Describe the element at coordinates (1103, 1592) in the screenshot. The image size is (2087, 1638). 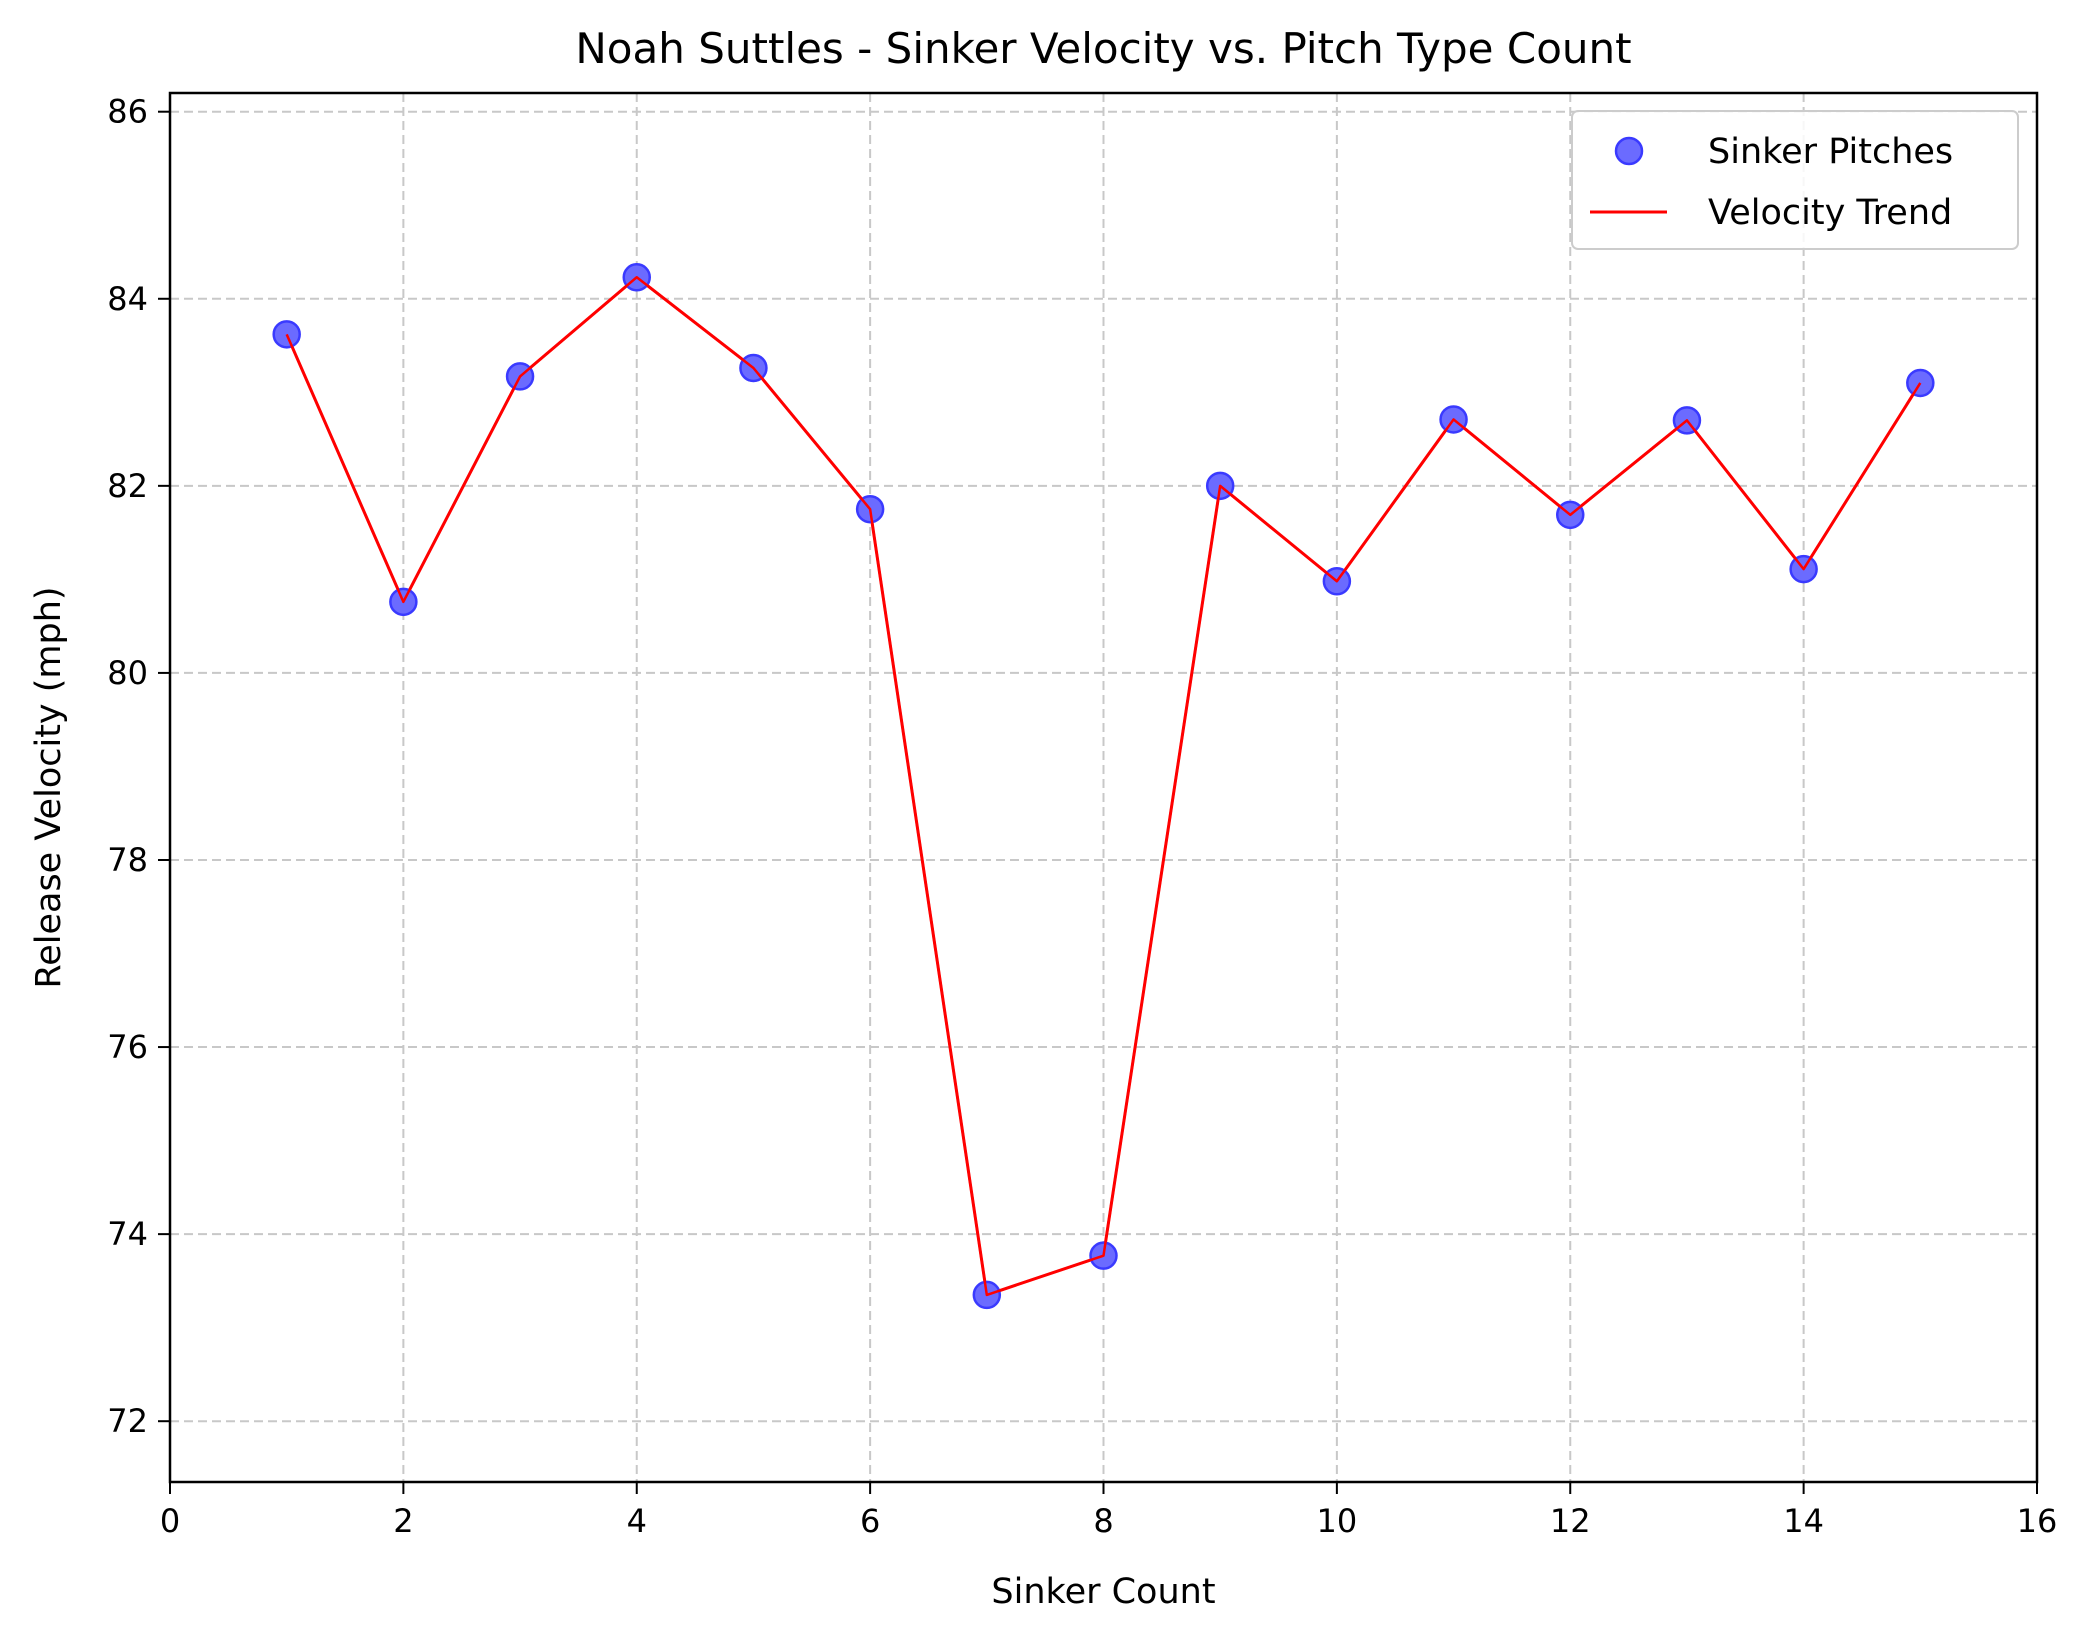
I see `x-axis-title: Sinker Count` at that location.